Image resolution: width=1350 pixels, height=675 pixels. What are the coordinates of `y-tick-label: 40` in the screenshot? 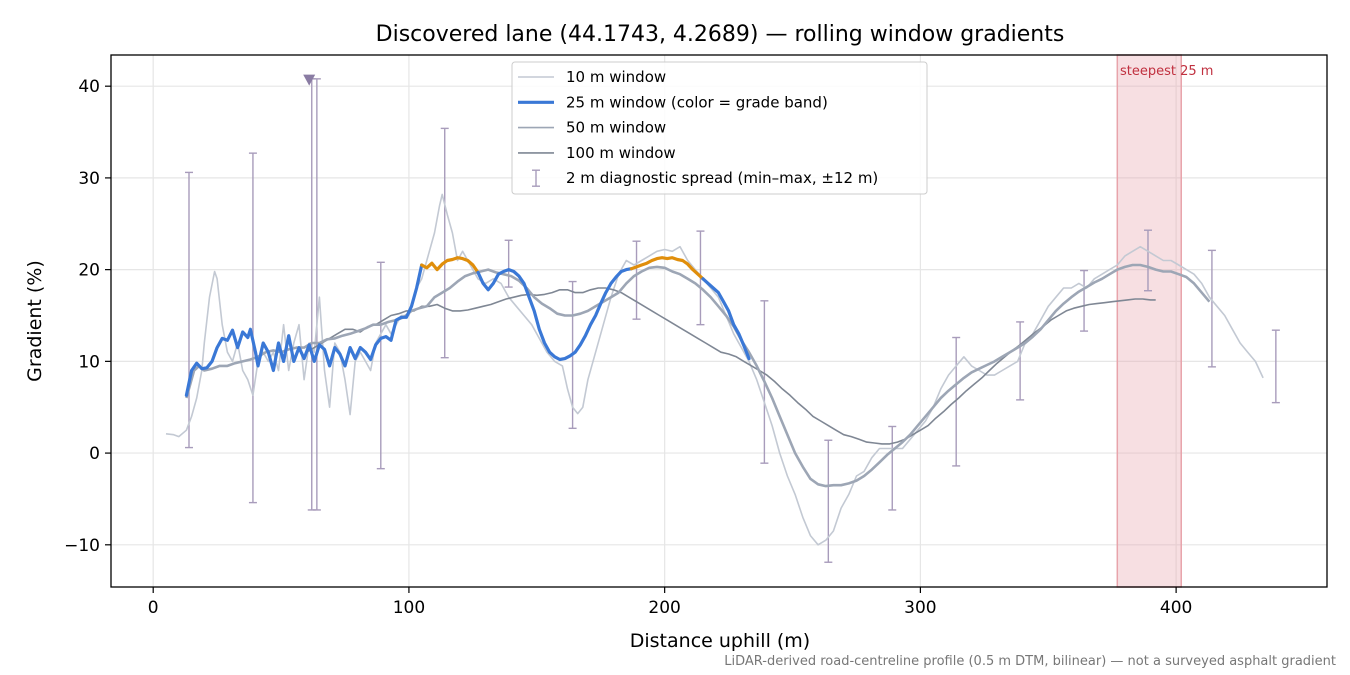 It's located at (89, 87).